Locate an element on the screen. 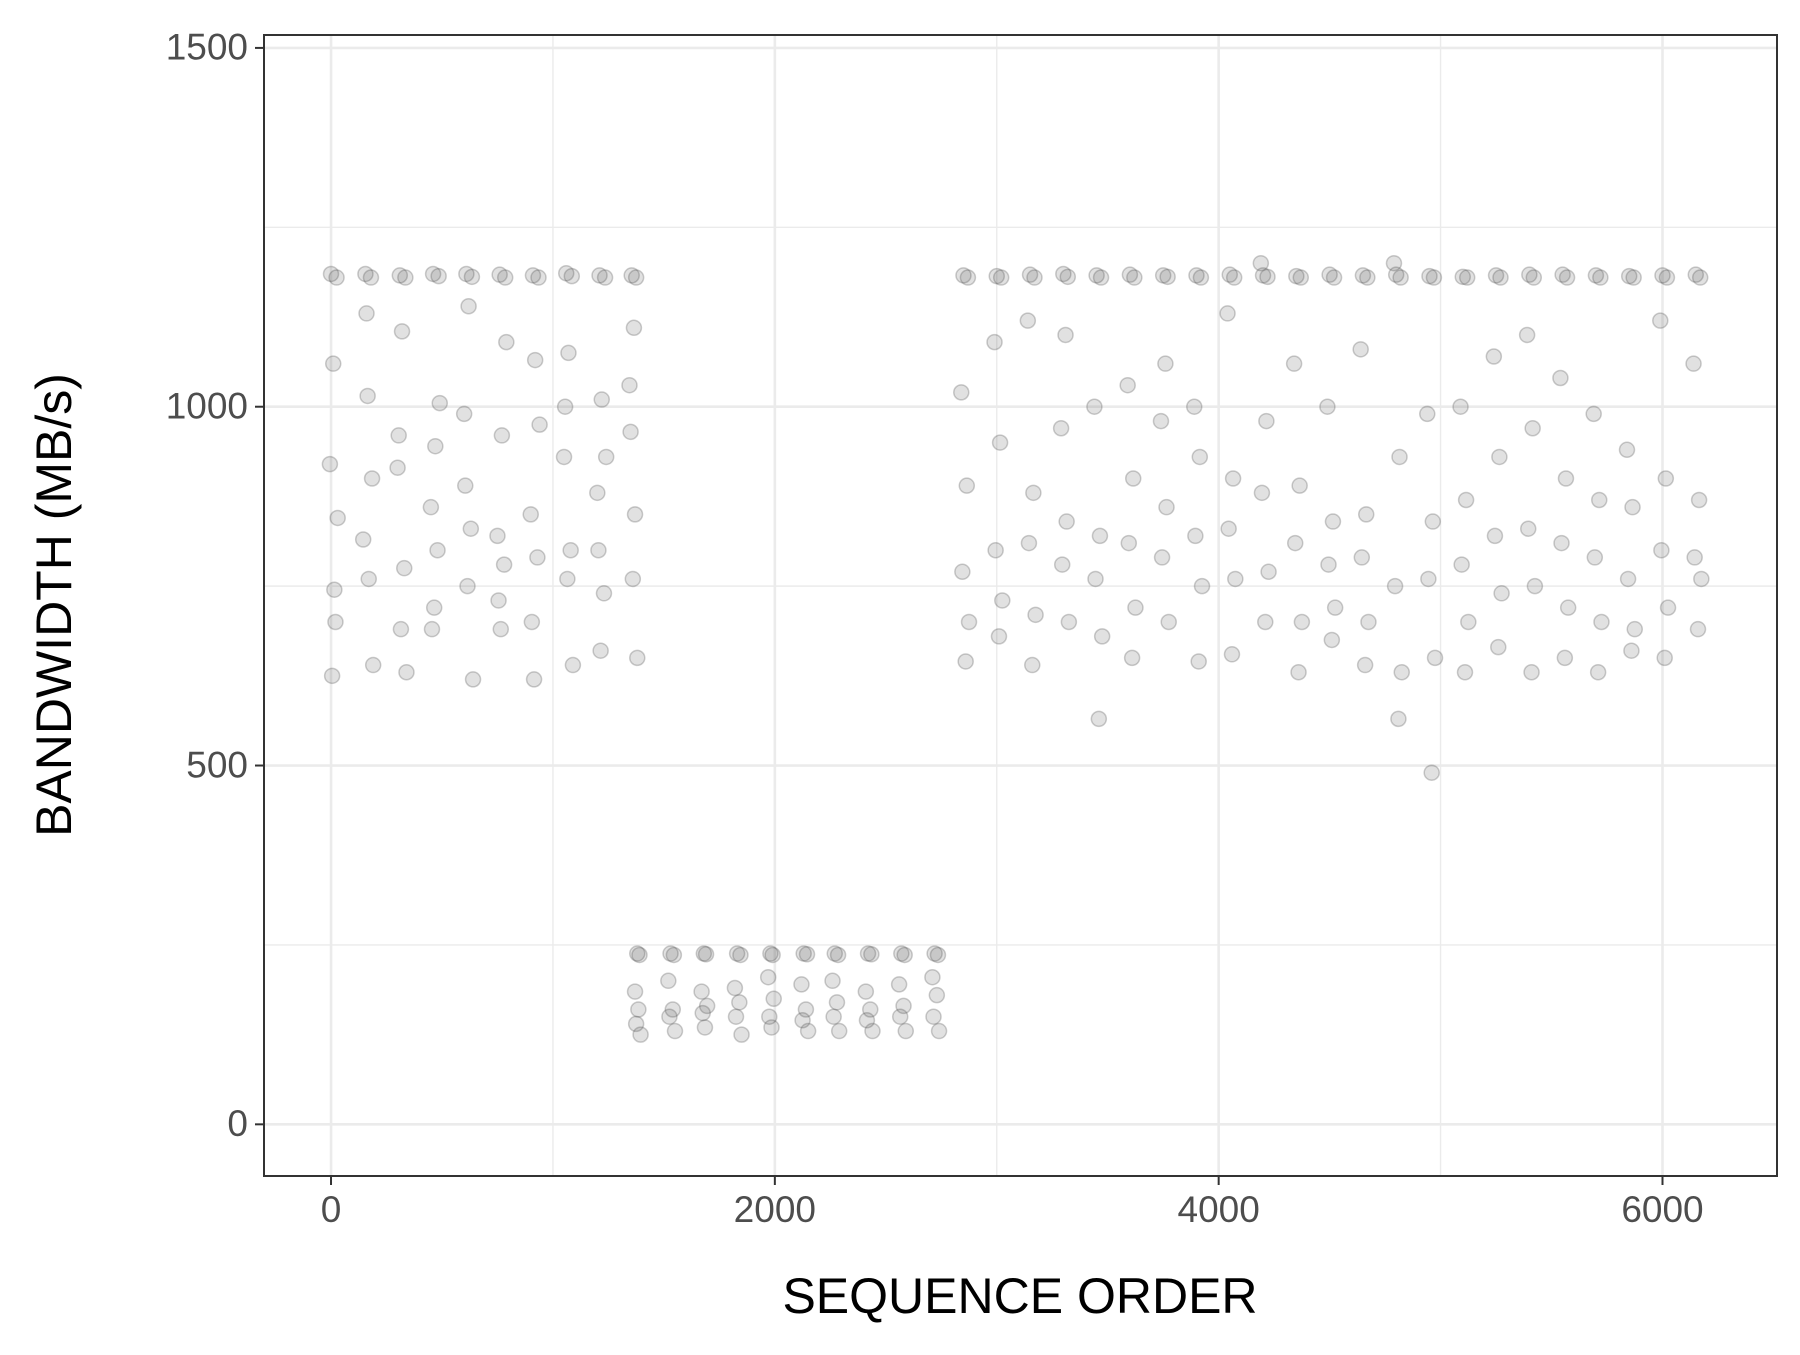  x-tick-label: 4000 is located at coordinates (1219, 1209).